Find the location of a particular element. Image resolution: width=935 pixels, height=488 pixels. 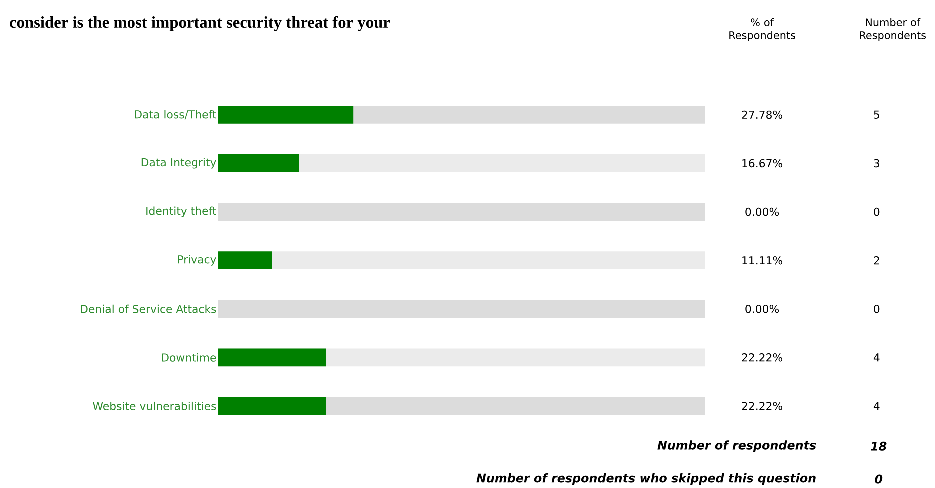

text: 2 is located at coordinates (877, 260).